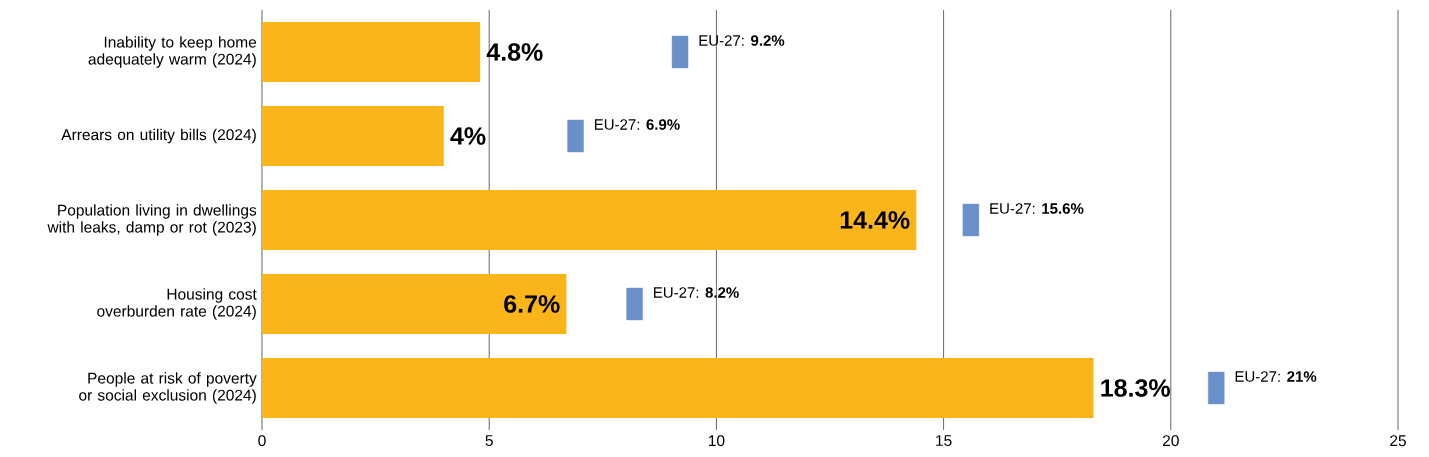 The image size is (1429, 457). What do you see at coordinates (696, 292) in the screenshot?
I see `data-label: EU-27: 8.2%` at bounding box center [696, 292].